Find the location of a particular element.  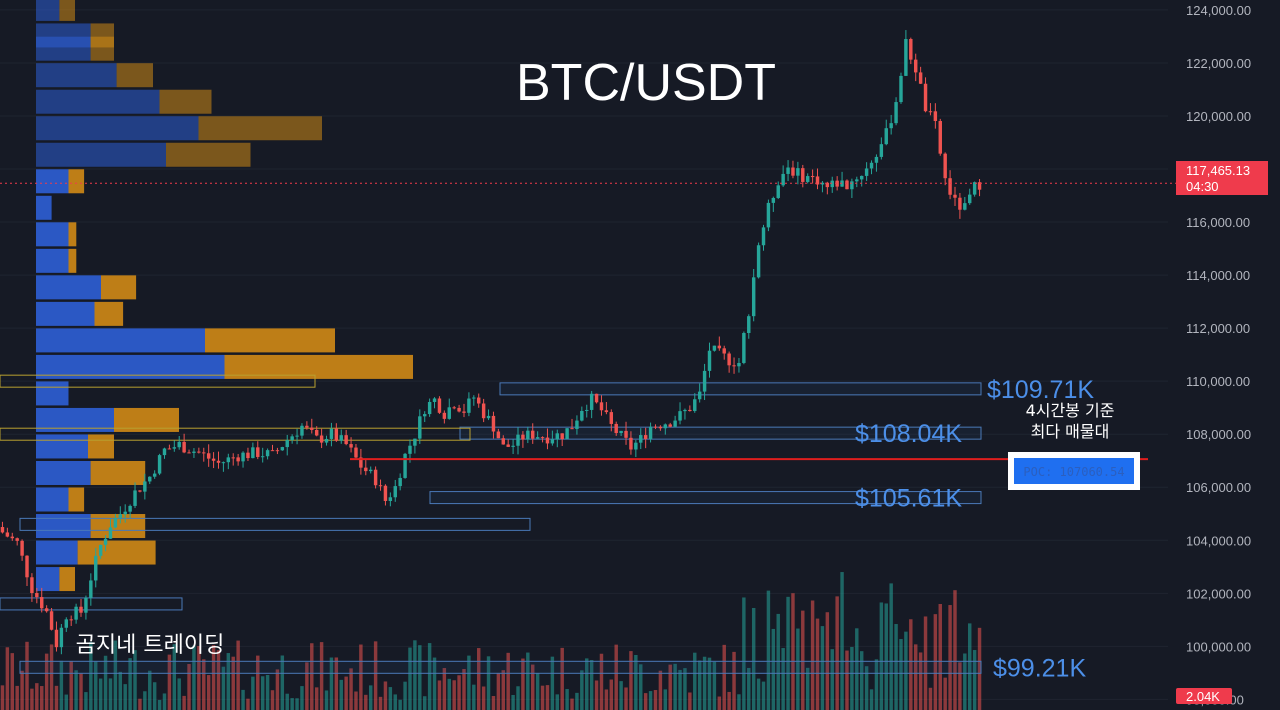

volume-tag-bg is located at coordinates (1204, 696).